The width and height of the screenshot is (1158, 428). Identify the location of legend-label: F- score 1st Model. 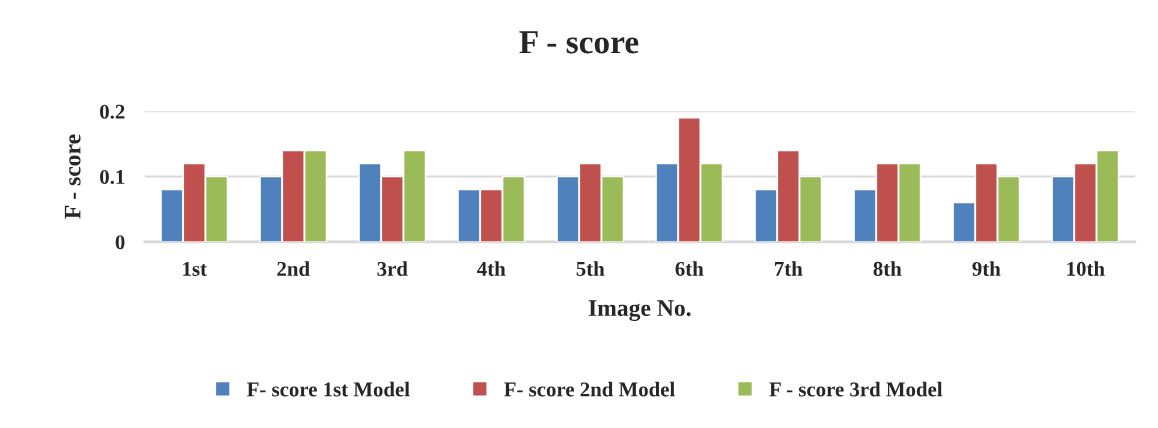
(328, 389).